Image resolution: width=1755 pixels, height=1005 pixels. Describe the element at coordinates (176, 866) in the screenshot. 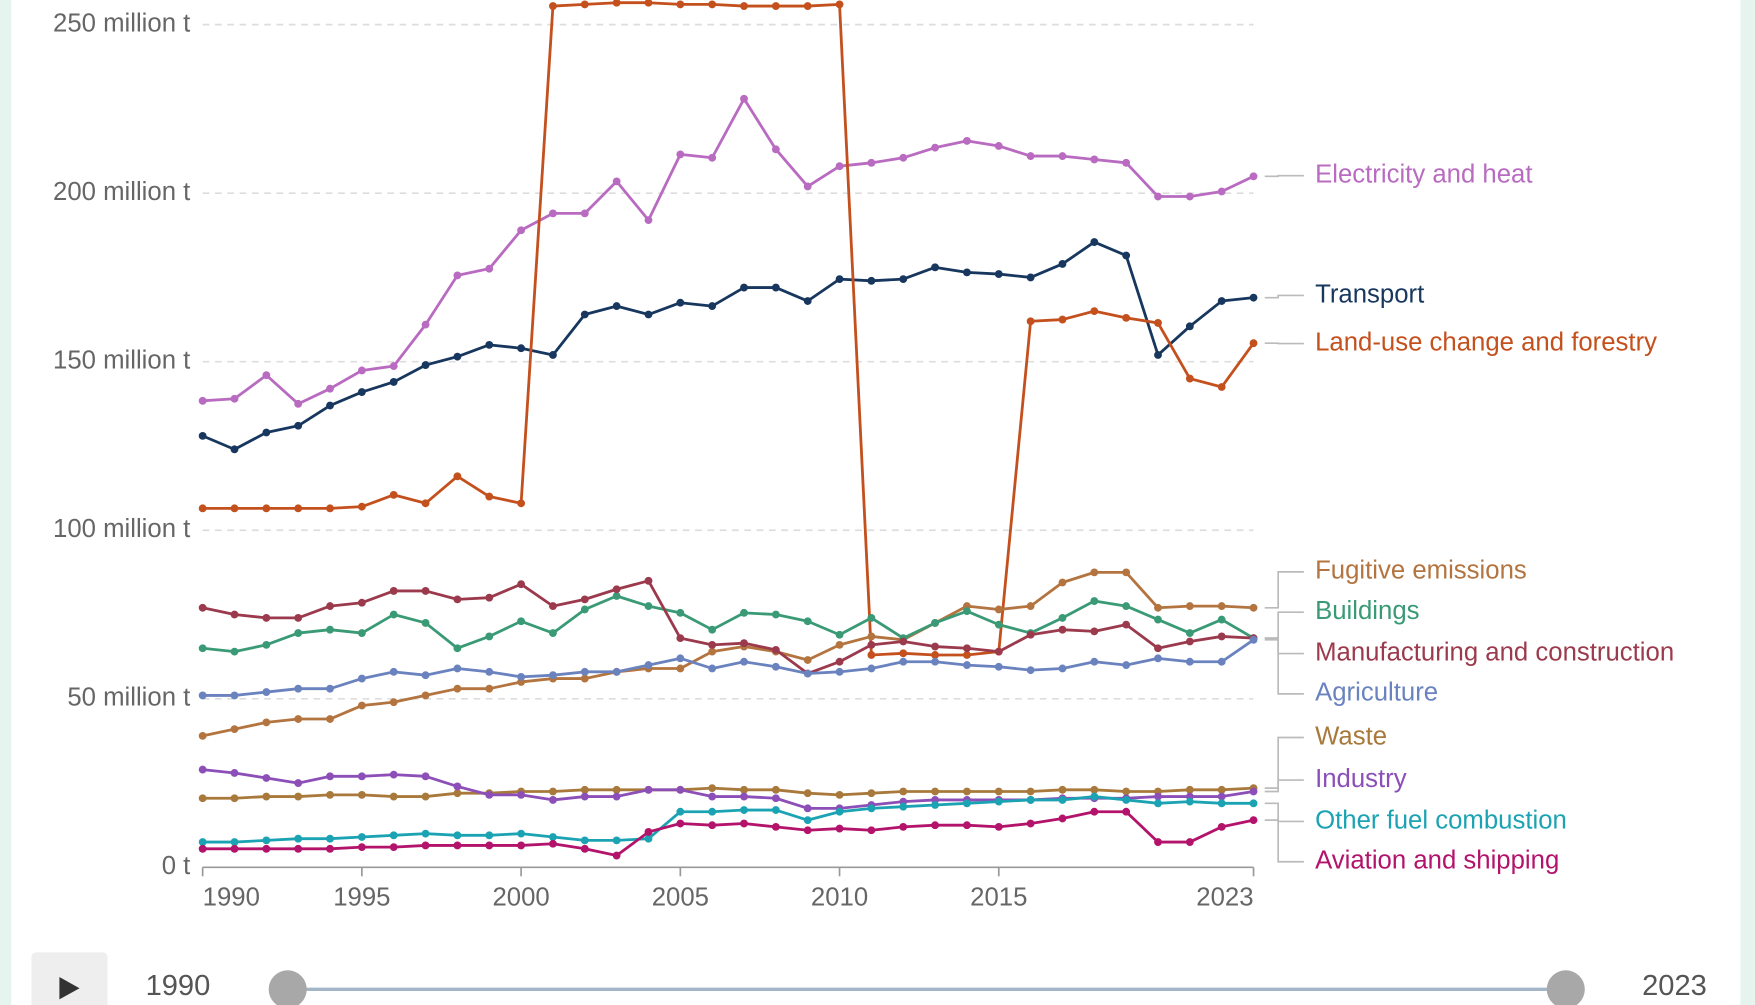

I see `y-tick-label: 0 t` at that location.